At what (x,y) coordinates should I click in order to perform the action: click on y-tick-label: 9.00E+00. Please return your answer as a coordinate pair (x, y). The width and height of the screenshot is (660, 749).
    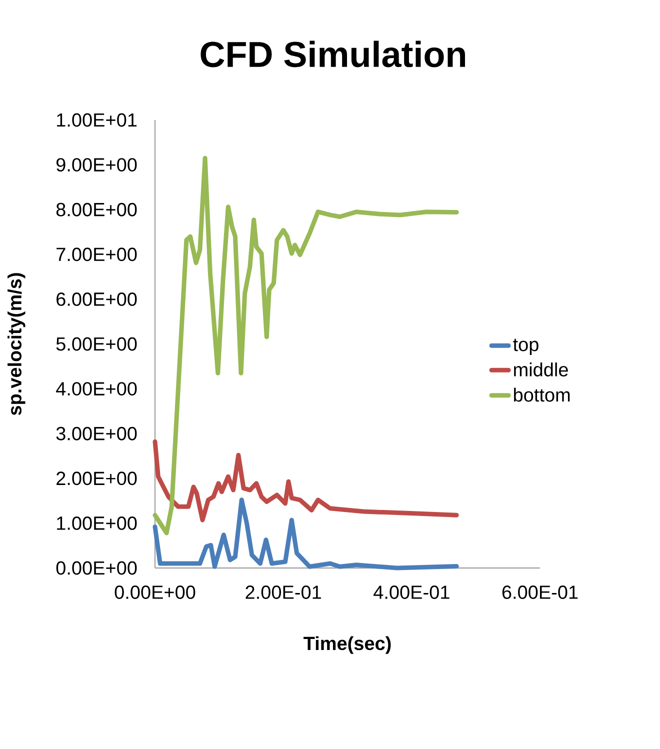
    Looking at the image, I should click on (96, 165).